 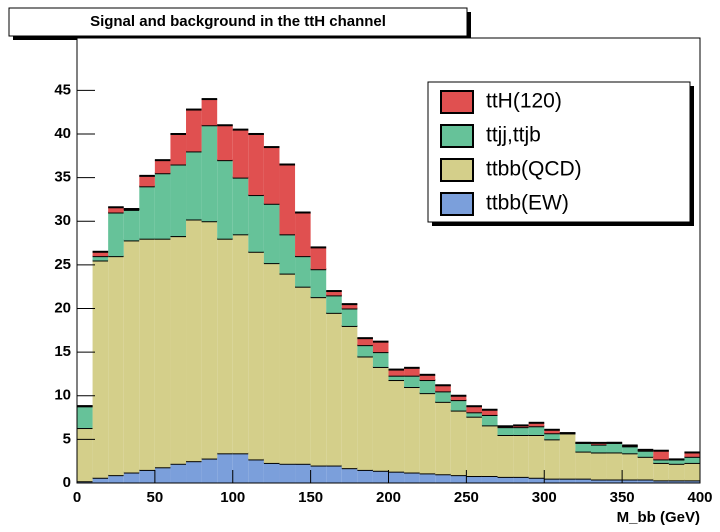 I want to click on x-tick-label: 400, so click(x=699, y=497).